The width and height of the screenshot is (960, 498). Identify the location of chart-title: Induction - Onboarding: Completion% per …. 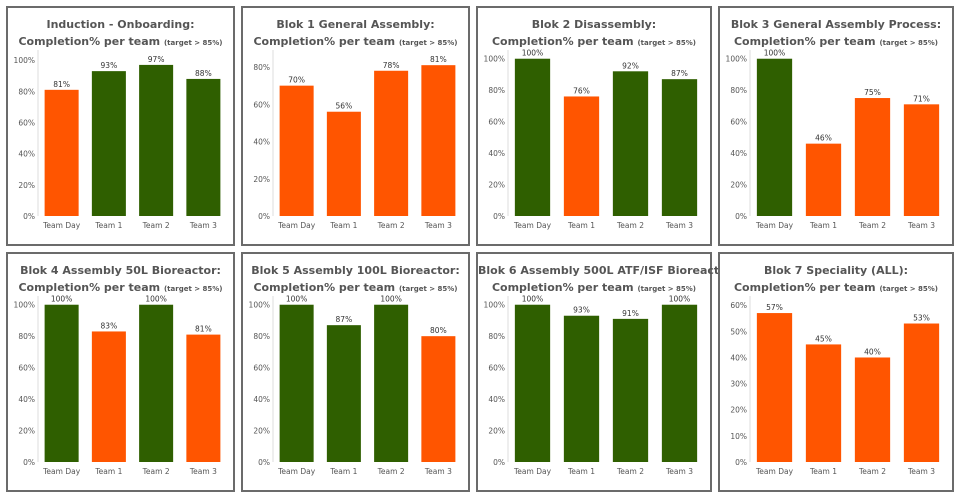
(120, 34).